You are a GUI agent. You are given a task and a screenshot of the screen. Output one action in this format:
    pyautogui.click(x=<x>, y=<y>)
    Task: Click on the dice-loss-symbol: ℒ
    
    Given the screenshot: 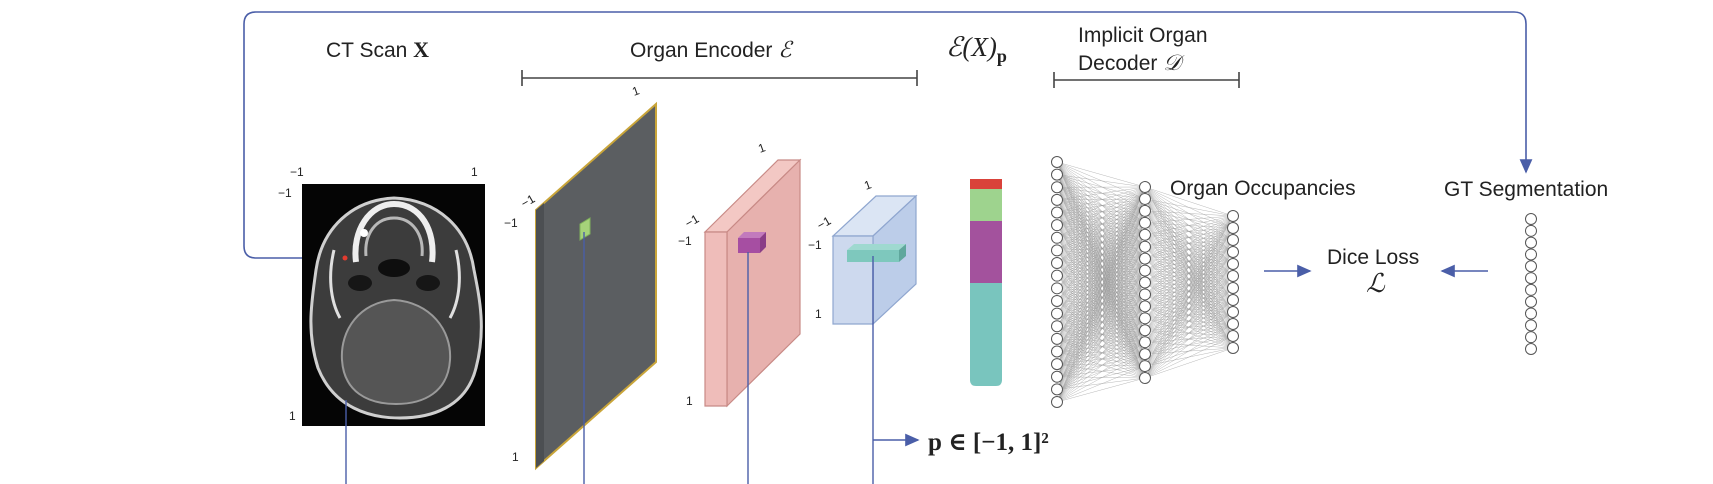 What is the action you would take?
    pyautogui.click(x=1376, y=283)
    